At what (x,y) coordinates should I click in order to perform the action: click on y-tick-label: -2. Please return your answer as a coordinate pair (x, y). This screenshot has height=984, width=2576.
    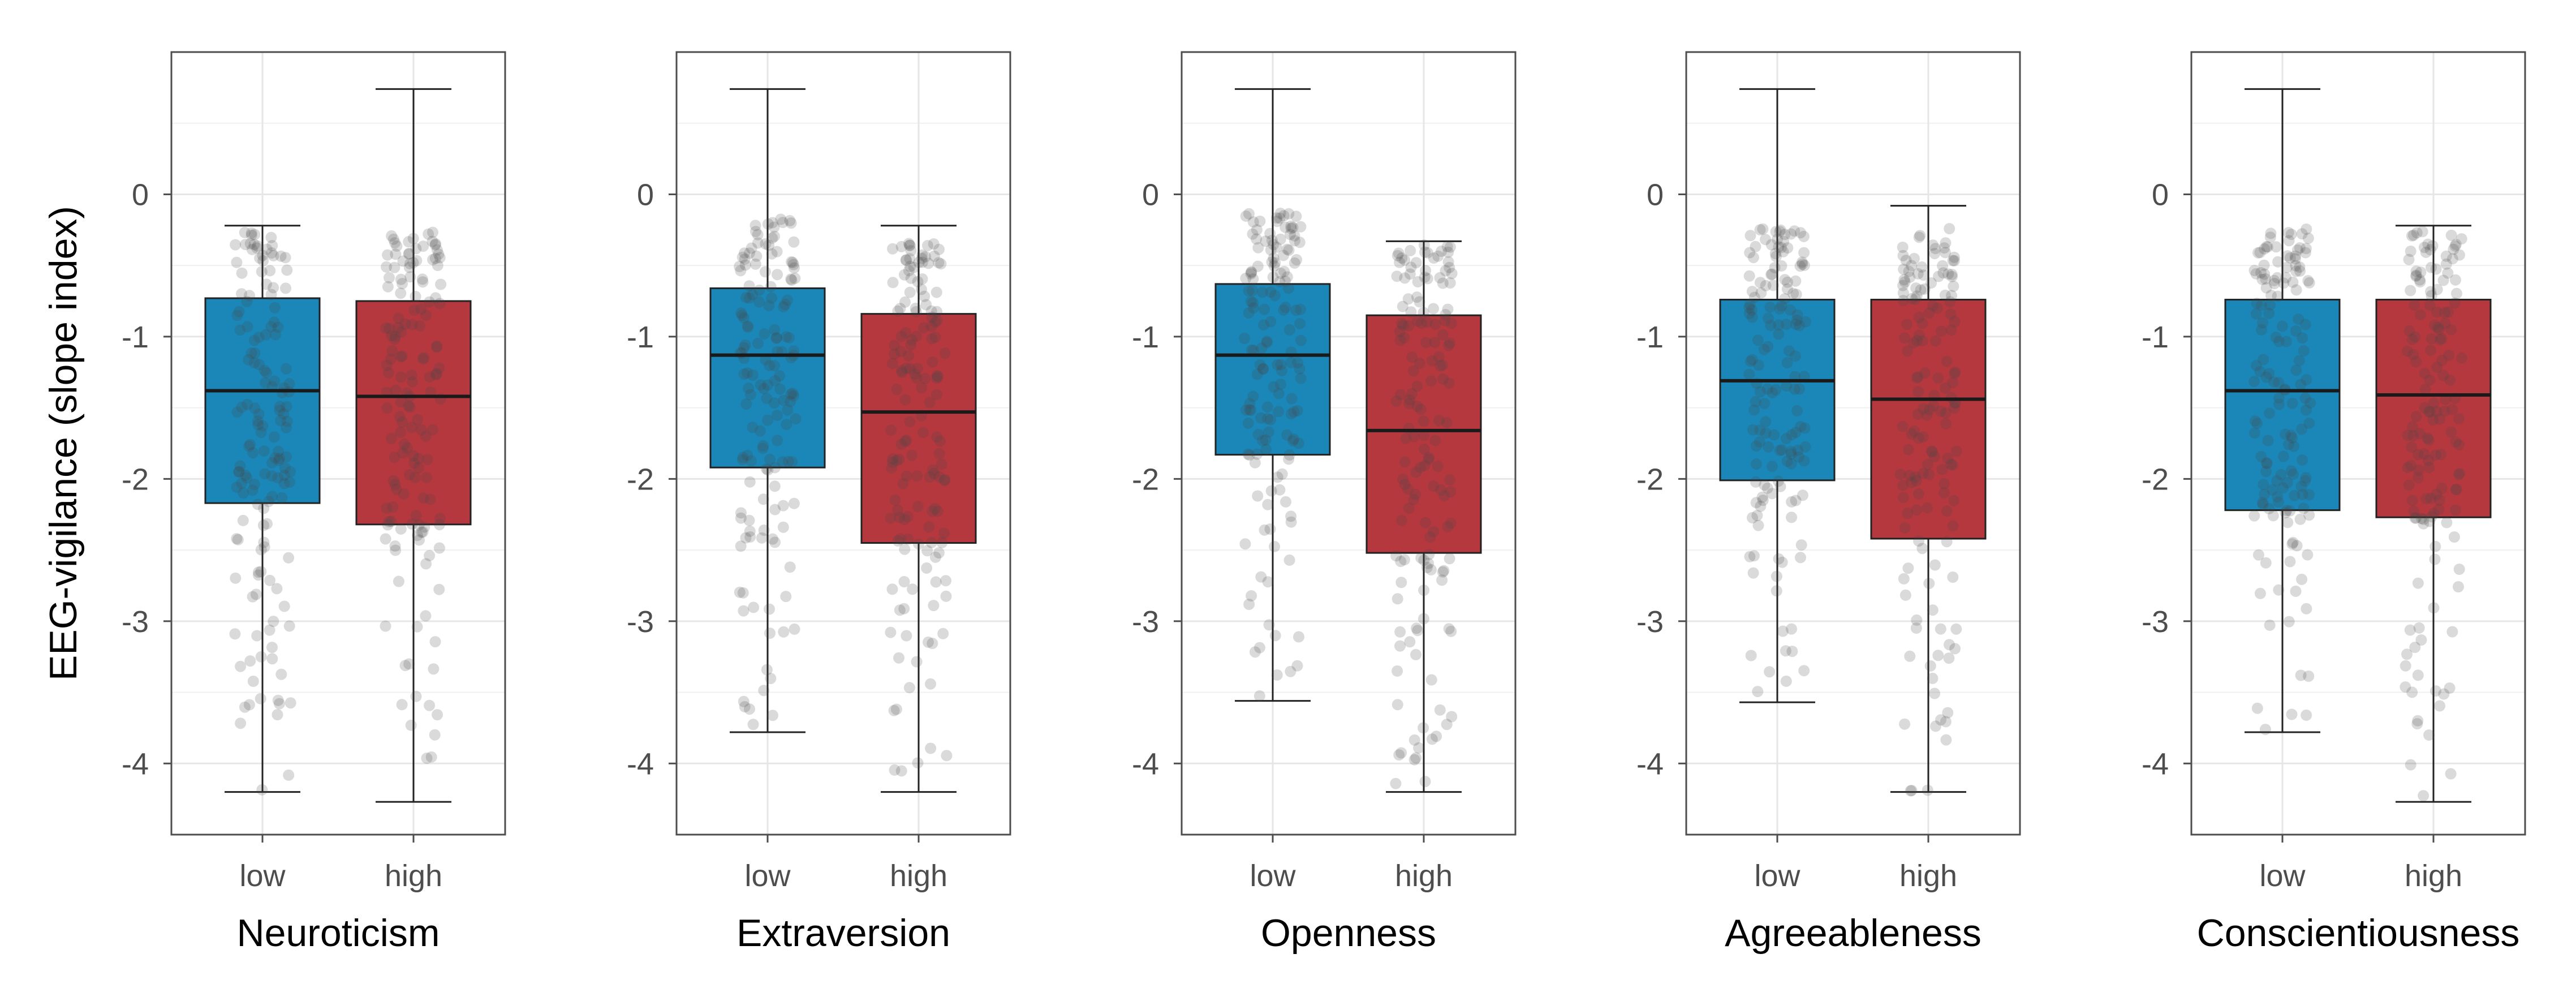
    Looking at the image, I should click on (1145, 479).